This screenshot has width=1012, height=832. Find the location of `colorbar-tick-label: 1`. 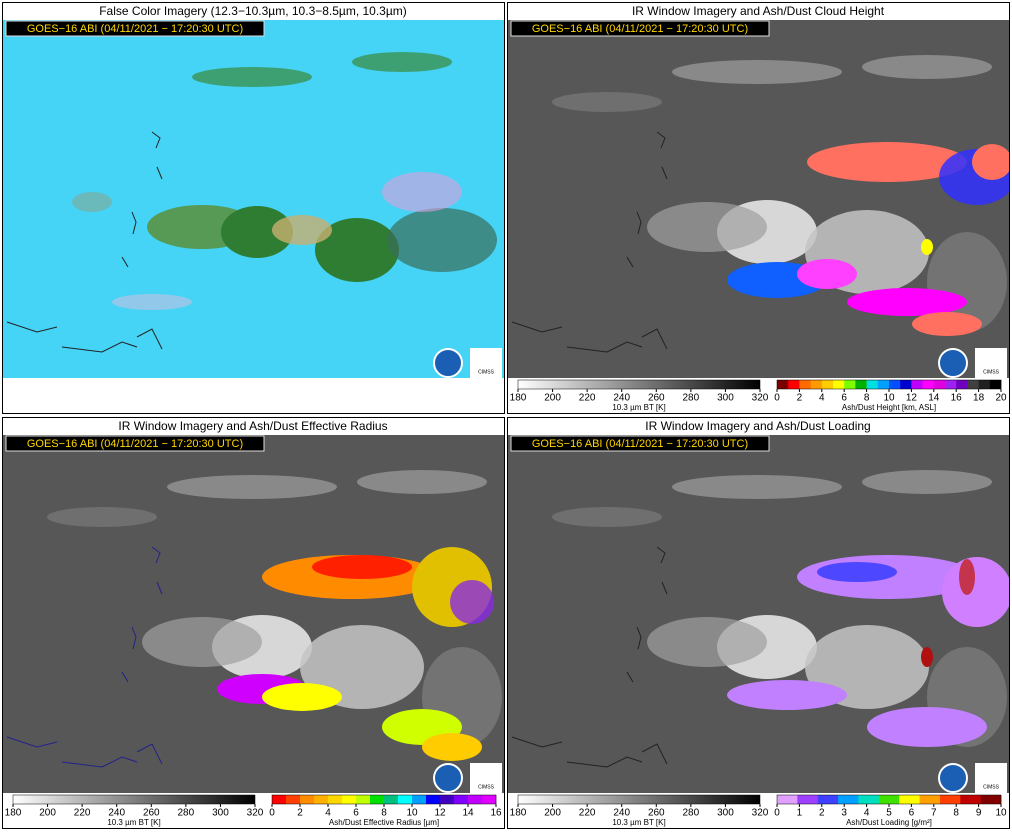

colorbar-tick-label: 1 is located at coordinates (800, 813).